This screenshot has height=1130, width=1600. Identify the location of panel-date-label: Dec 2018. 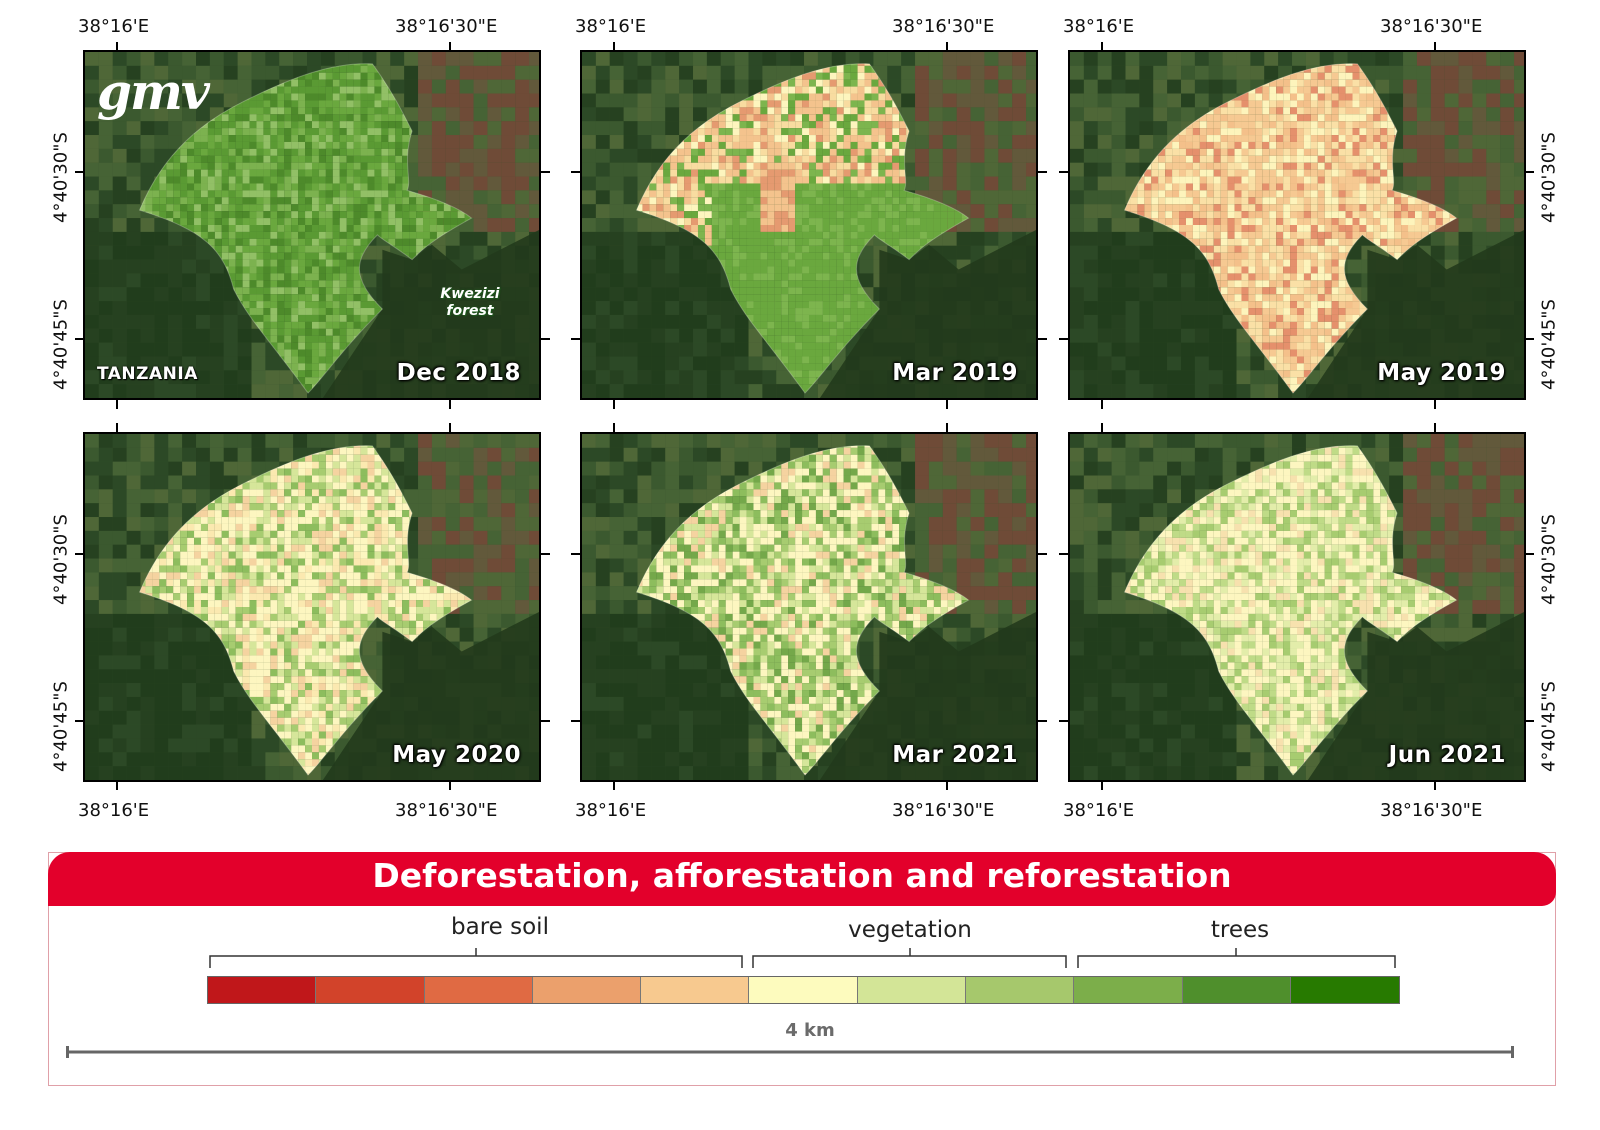
(459, 373).